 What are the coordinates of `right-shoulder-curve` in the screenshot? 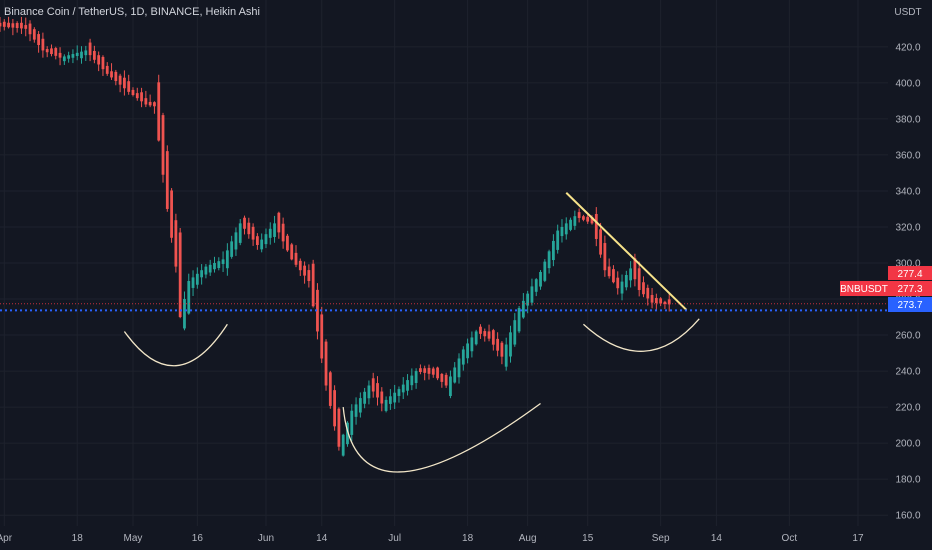 It's located at (641, 335).